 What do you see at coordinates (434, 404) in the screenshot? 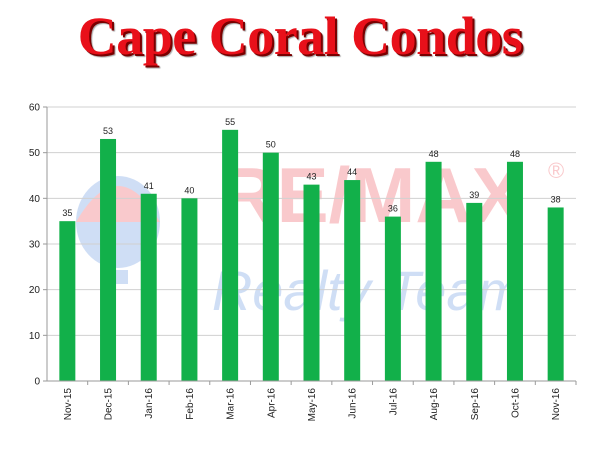
I see `x-tick-label: Aug-16` at bounding box center [434, 404].